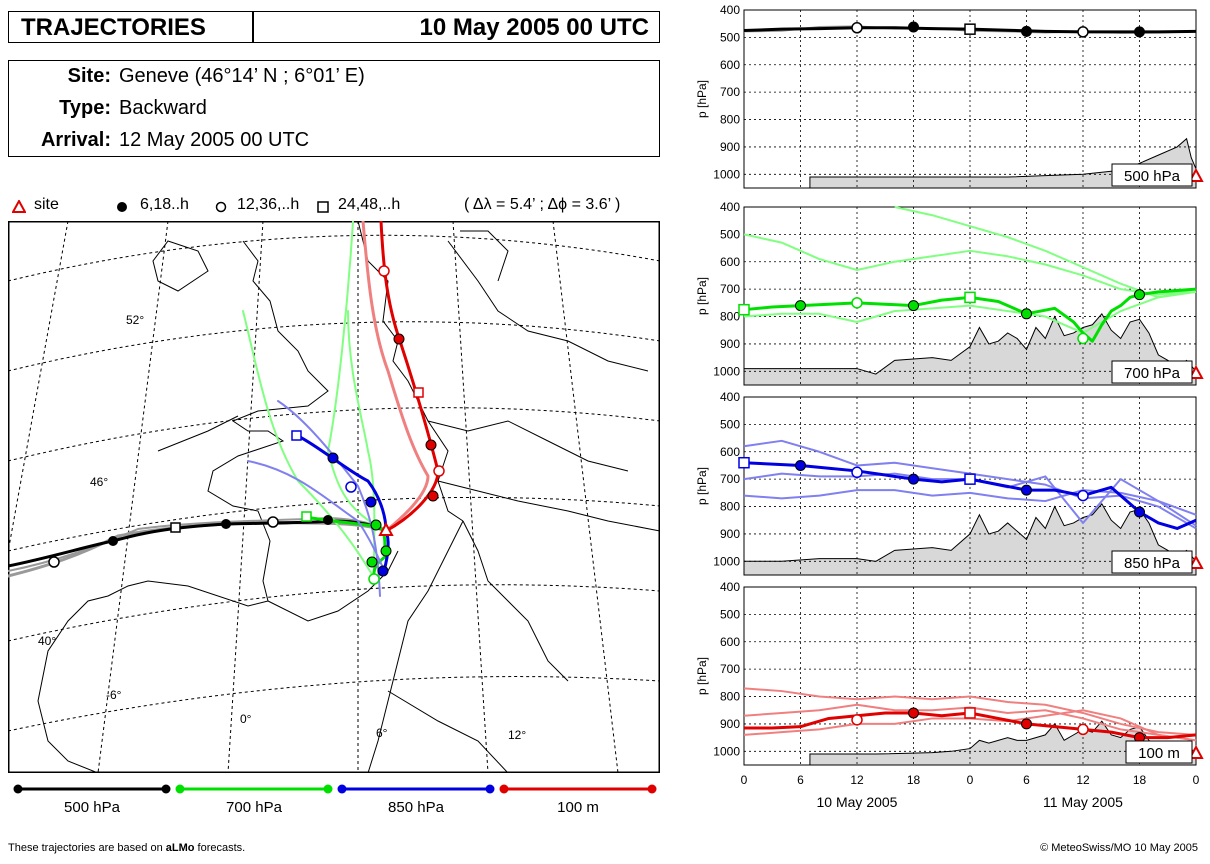  Describe the element at coordinates (254, 807) in the screenshot. I see `series-legend-label: 700 hPa` at that location.